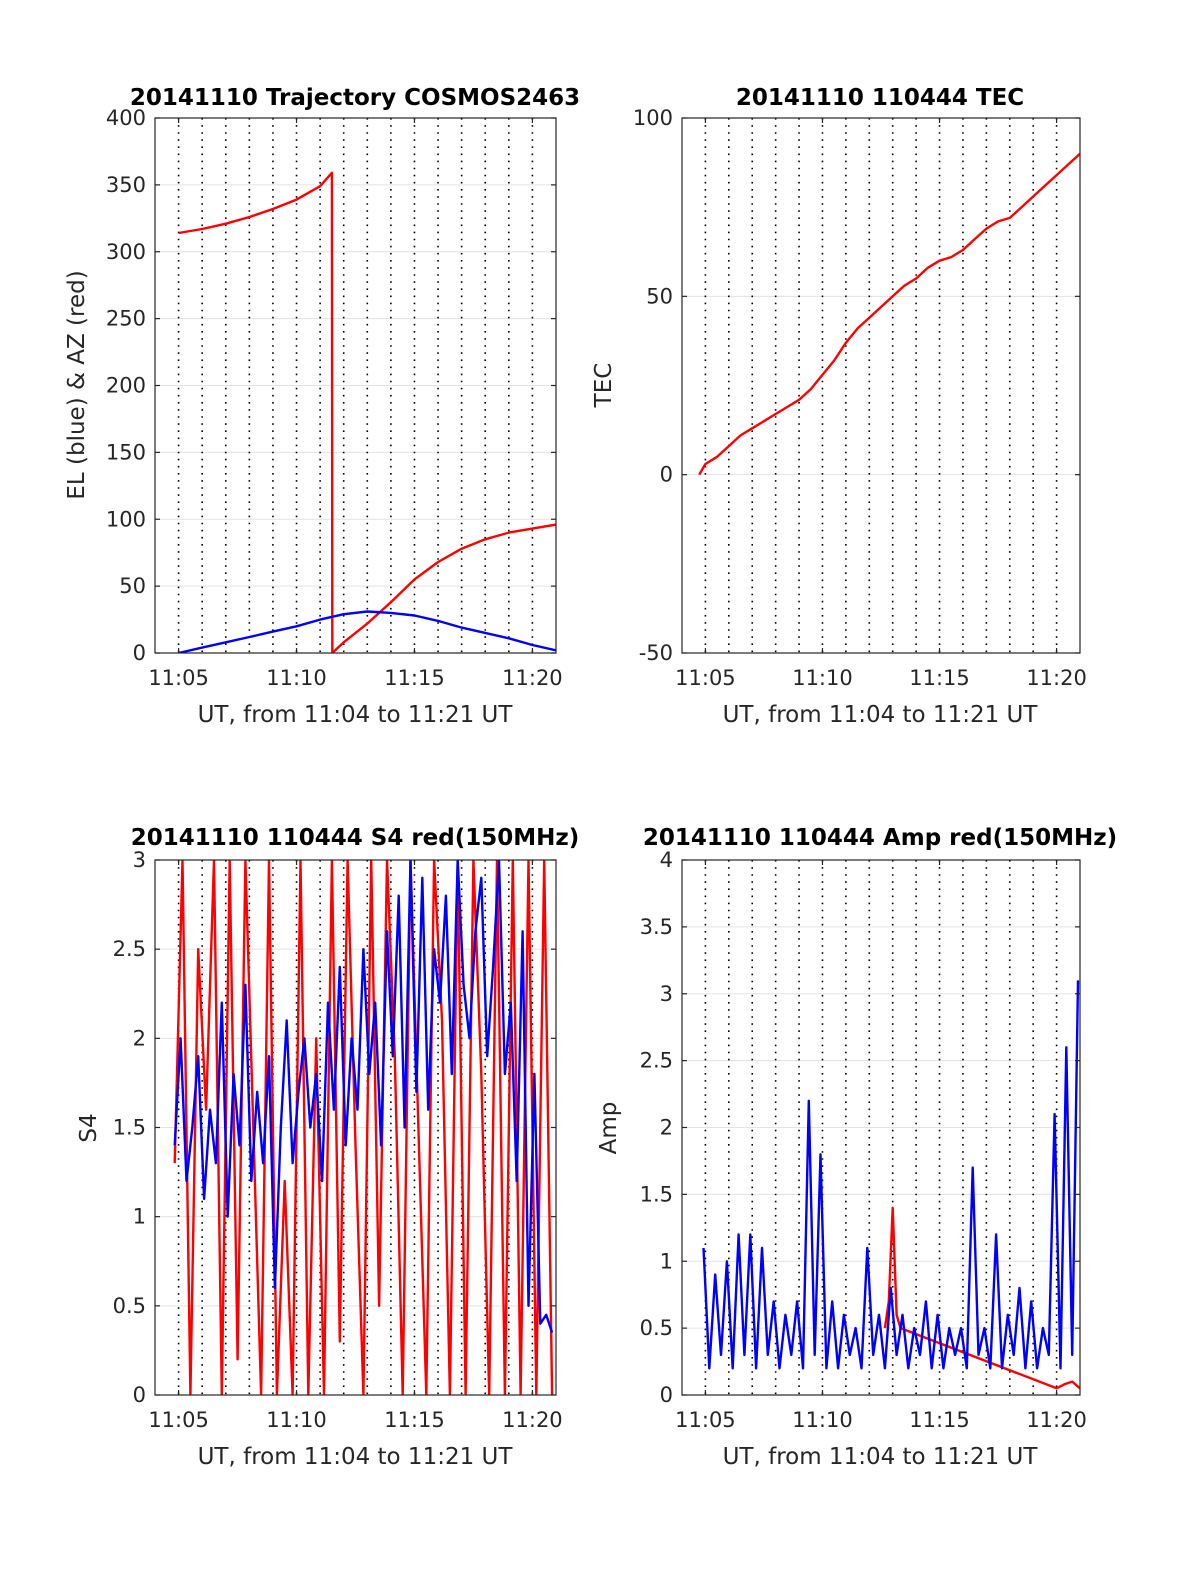 This screenshot has height=1575, width=1200. I want to click on axes-box, so click(881, 385).